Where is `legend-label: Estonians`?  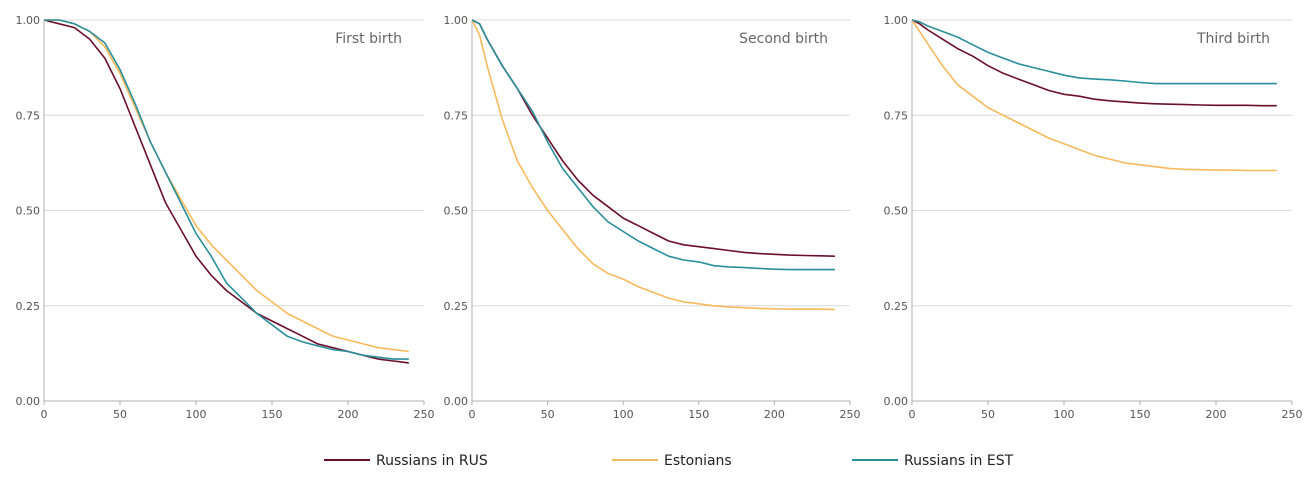
legend-label: Estonians is located at coordinates (698, 461).